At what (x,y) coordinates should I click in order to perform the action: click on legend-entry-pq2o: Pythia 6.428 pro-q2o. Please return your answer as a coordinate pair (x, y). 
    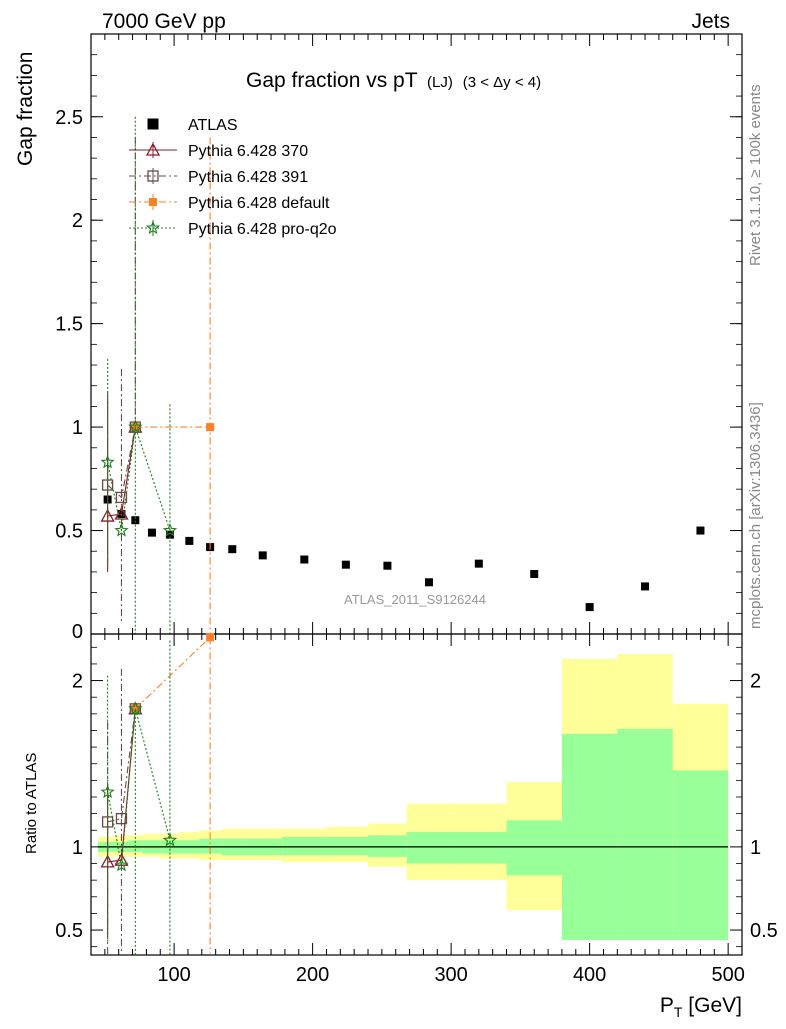
    Looking at the image, I should click on (233, 229).